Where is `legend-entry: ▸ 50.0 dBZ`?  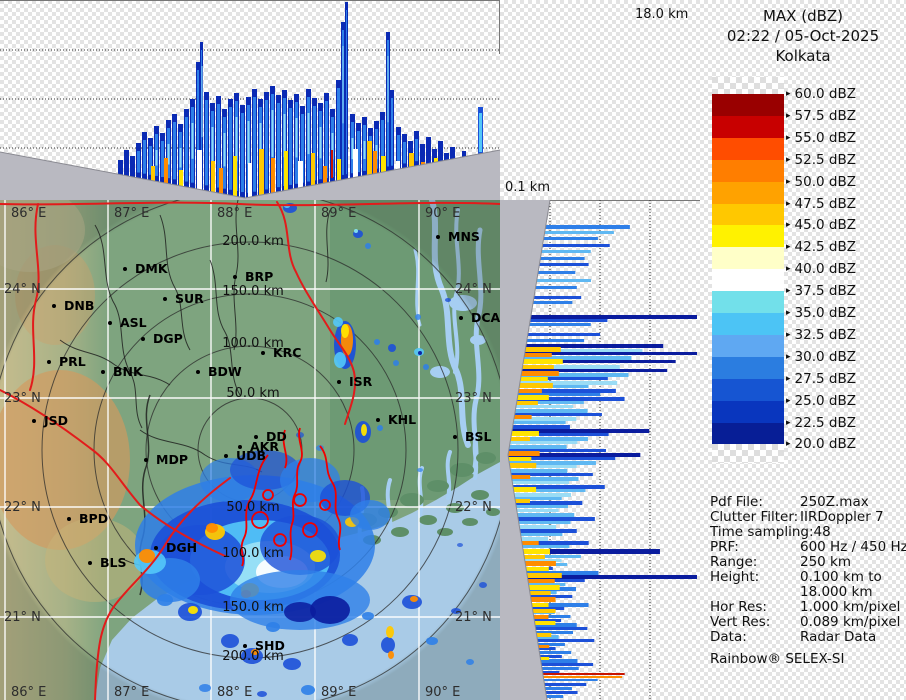
legend-entry: ▸ 50.0 dBZ is located at coordinates (821, 182).